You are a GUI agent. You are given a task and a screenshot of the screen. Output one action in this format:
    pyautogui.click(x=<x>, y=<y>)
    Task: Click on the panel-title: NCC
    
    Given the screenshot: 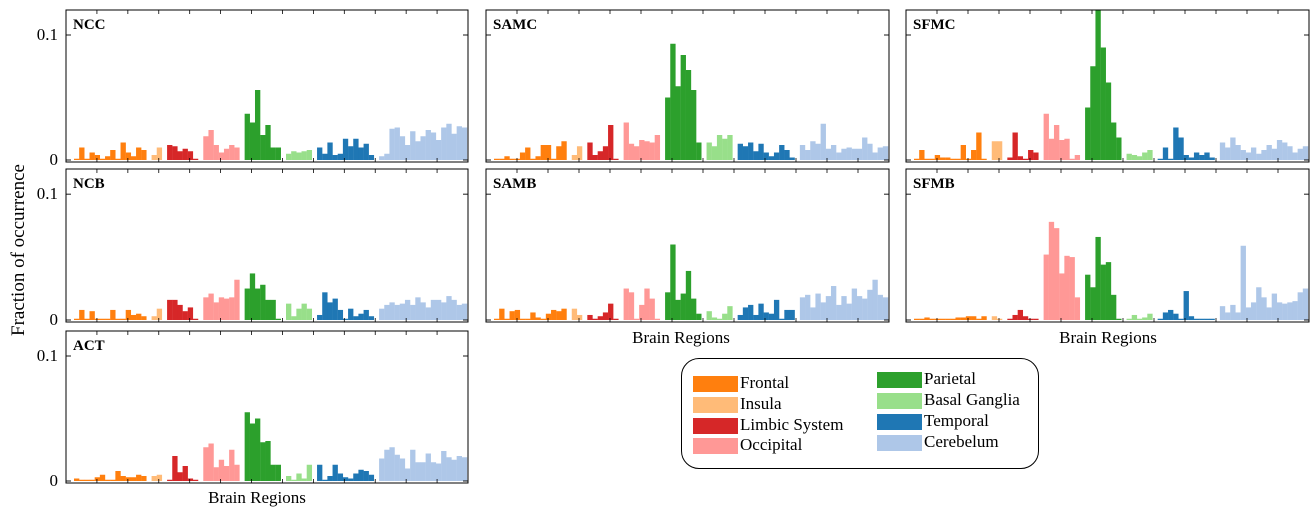 What is the action you would take?
    pyautogui.click(x=89, y=25)
    